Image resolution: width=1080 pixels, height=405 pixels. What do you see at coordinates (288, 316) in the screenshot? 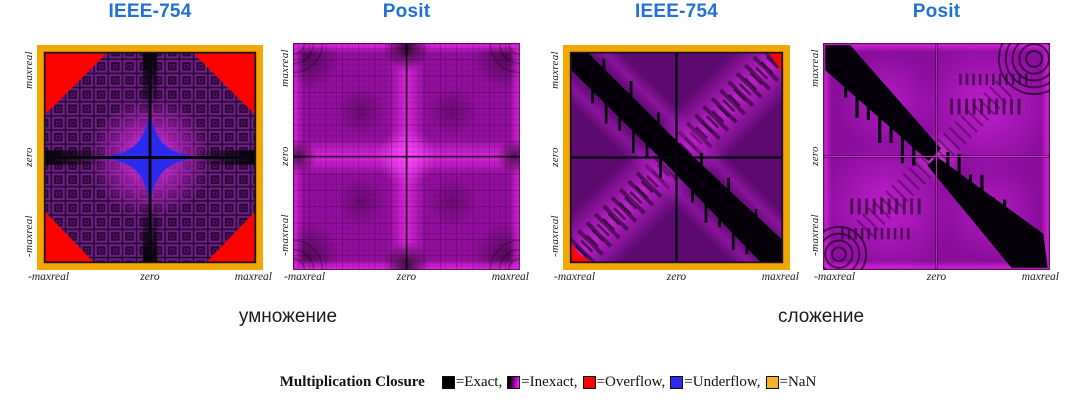
I see `caption-multiplication: умножение` at bounding box center [288, 316].